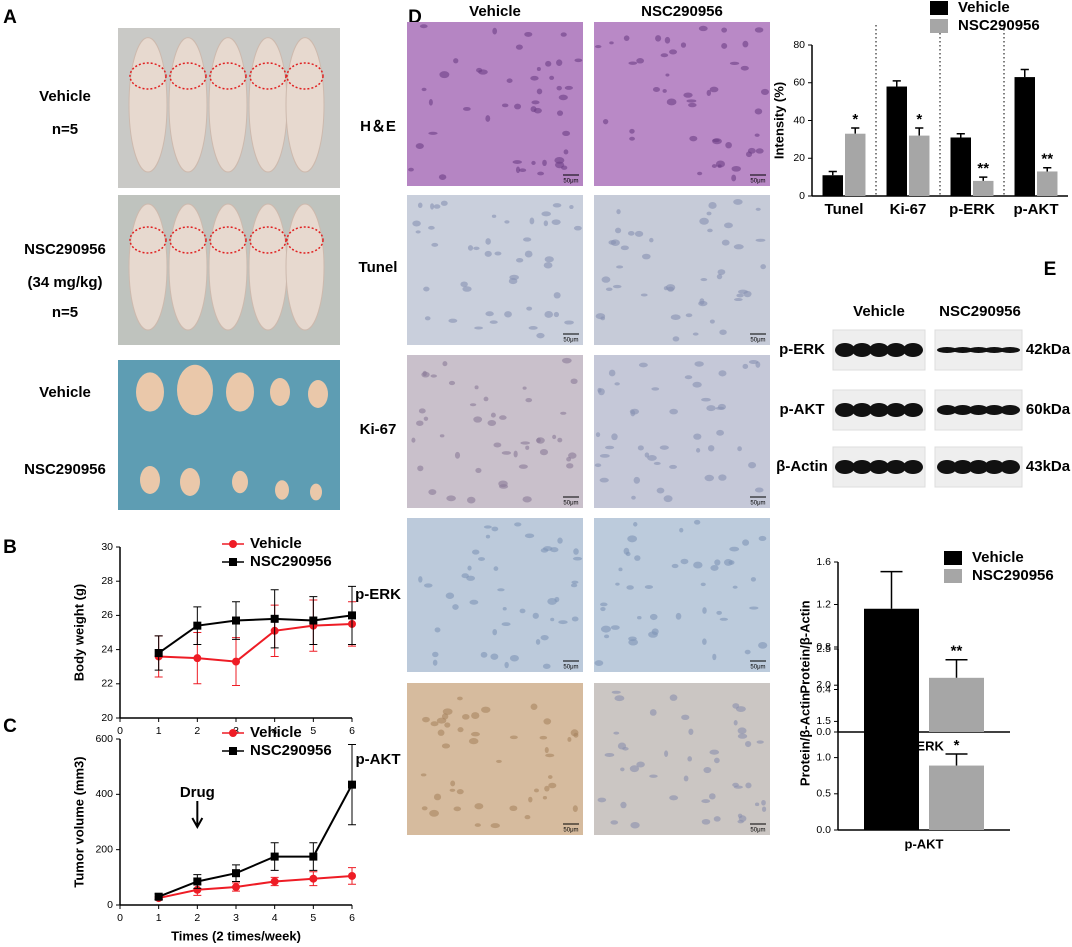 This screenshot has height=947, width=1072. I want to click on y-tick-label: 20, so click(107, 718).